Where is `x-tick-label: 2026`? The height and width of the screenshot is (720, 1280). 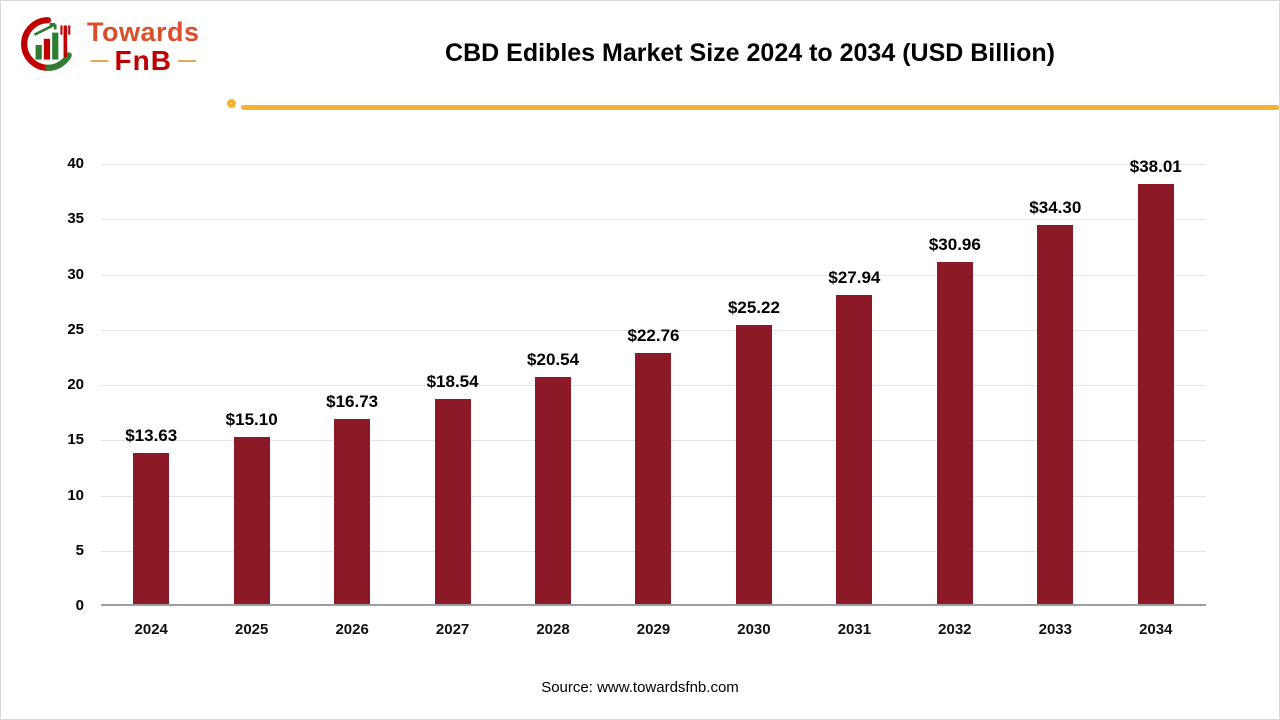 x-tick-label: 2026 is located at coordinates (352, 629).